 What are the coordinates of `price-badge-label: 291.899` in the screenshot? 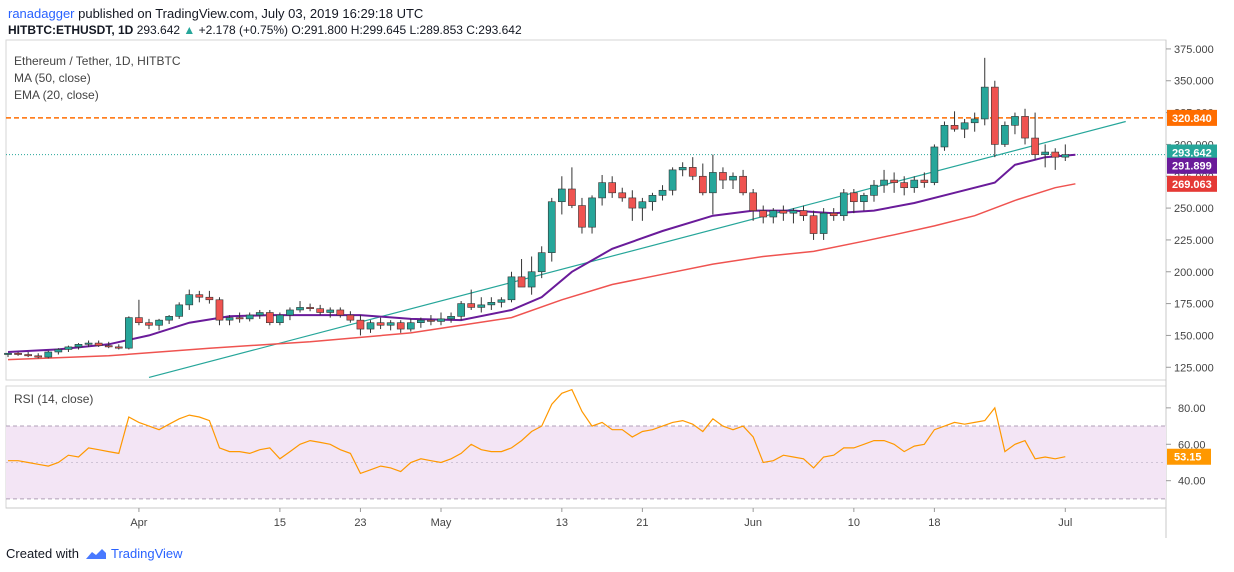 It's located at (1192, 167).